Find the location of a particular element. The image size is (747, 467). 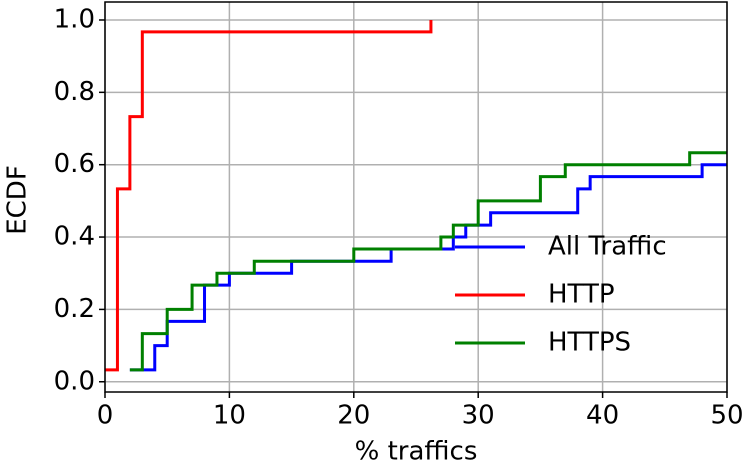

x-tick-label: 20 is located at coordinates (353, 416).